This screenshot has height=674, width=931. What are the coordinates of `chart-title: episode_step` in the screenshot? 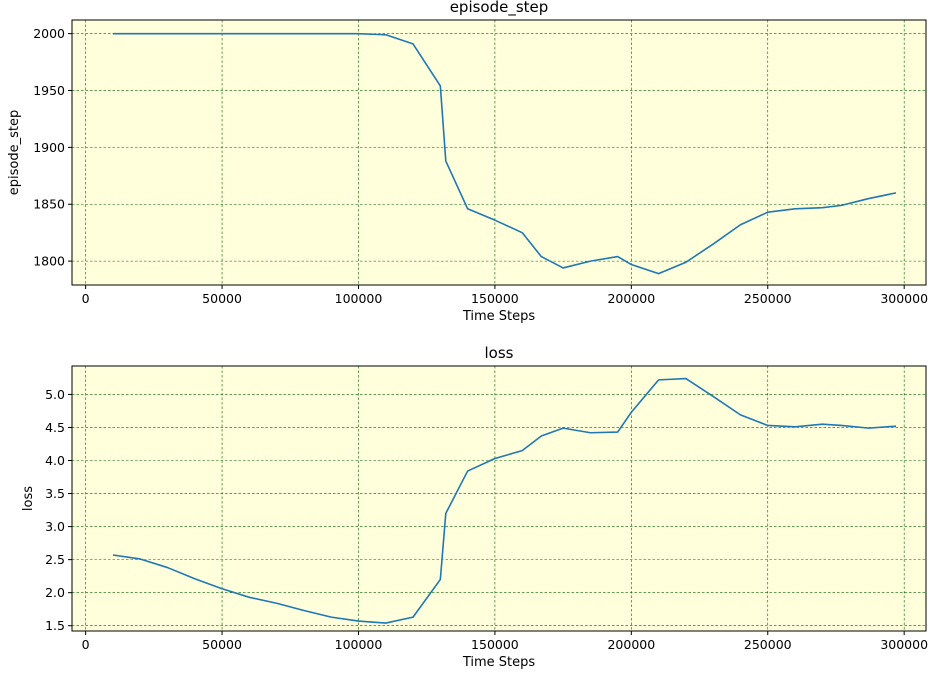 It's located at (499, 8).